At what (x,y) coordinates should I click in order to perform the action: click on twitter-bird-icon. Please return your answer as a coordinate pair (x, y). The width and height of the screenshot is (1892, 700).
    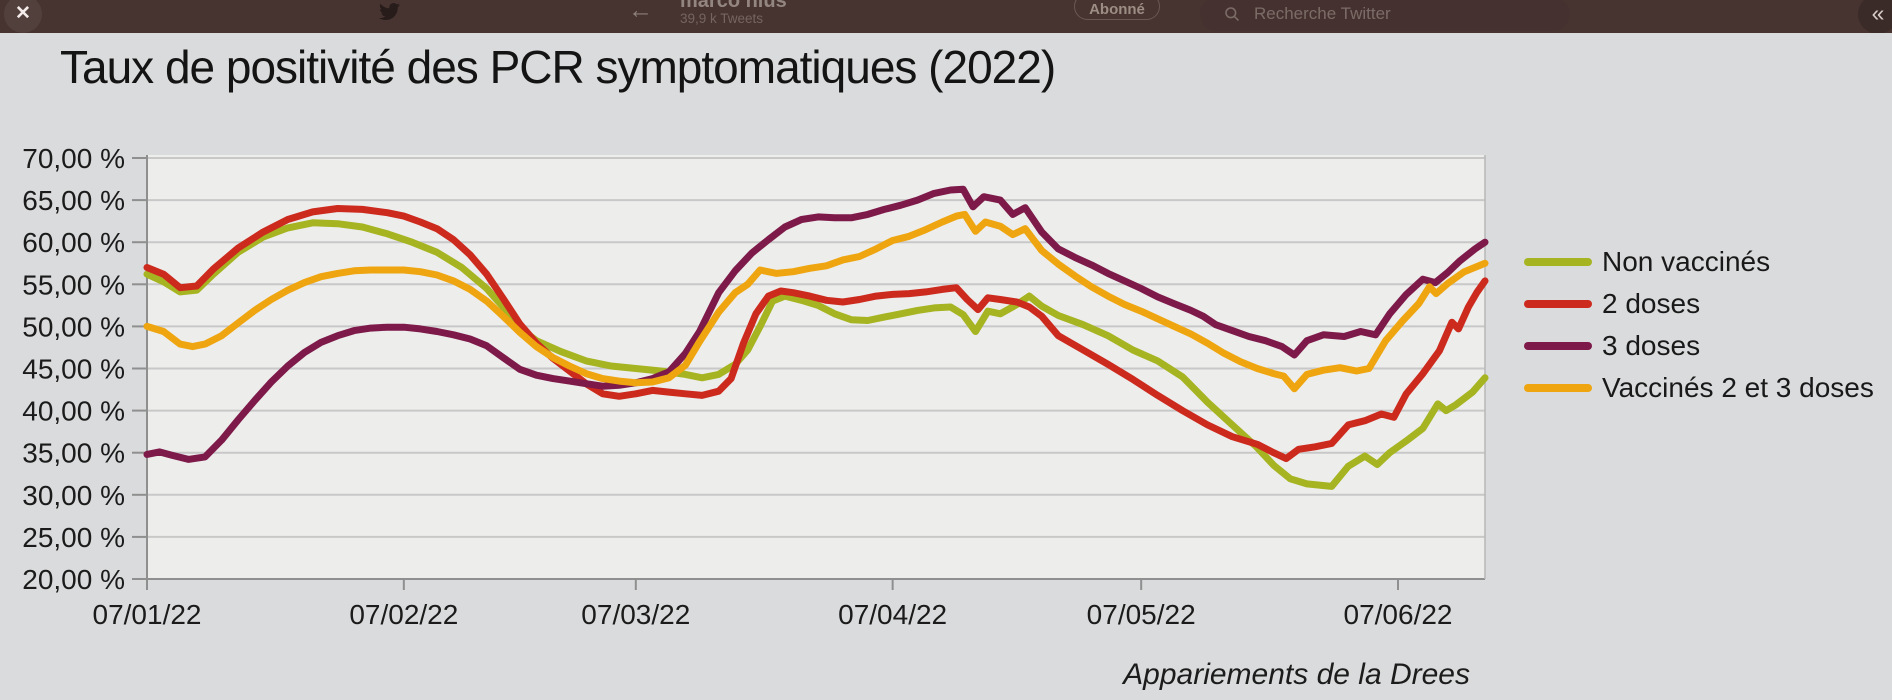
    Looking at the image, I should click on (389, 11).